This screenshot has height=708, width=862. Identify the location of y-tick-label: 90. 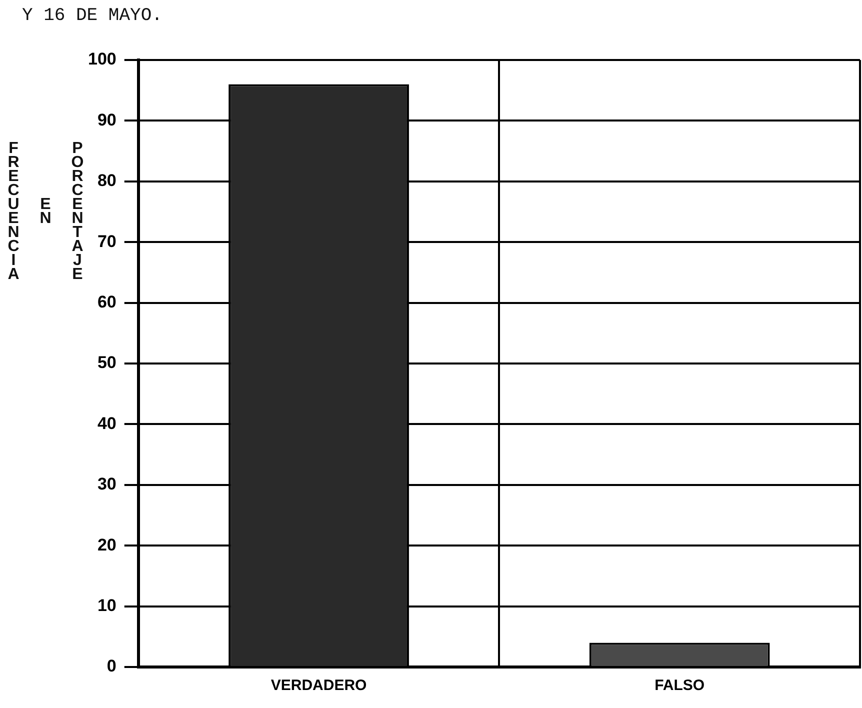
(106, 120).